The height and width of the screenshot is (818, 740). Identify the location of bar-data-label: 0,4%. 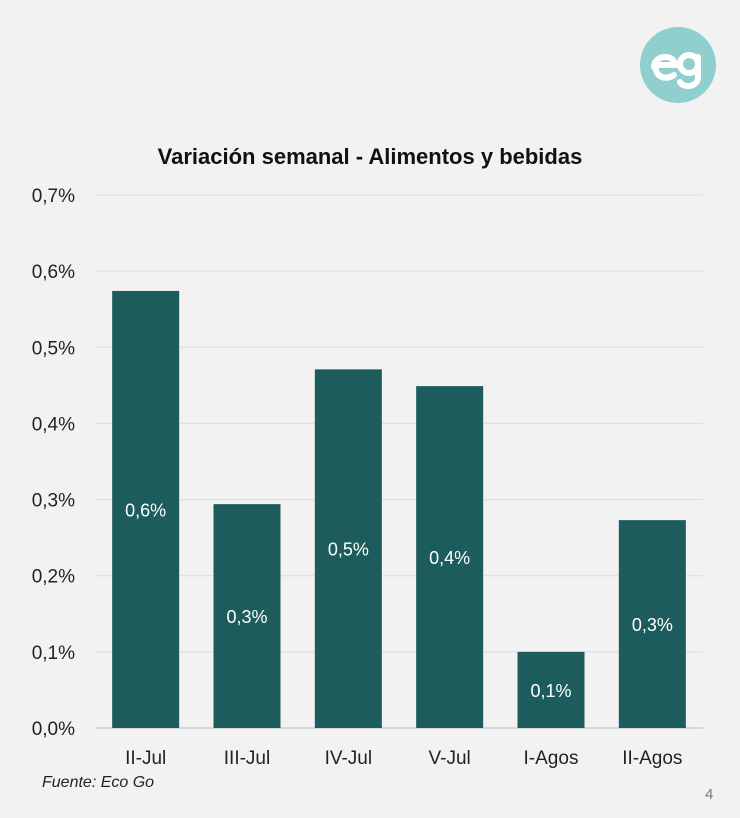
(449, 558).